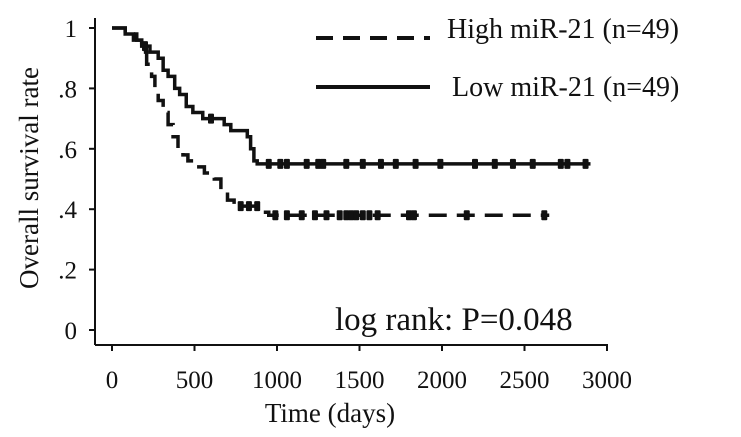 This screenshot has width=741, height=437. I want to click on x-tick-label: 2000, so click(442, 380).